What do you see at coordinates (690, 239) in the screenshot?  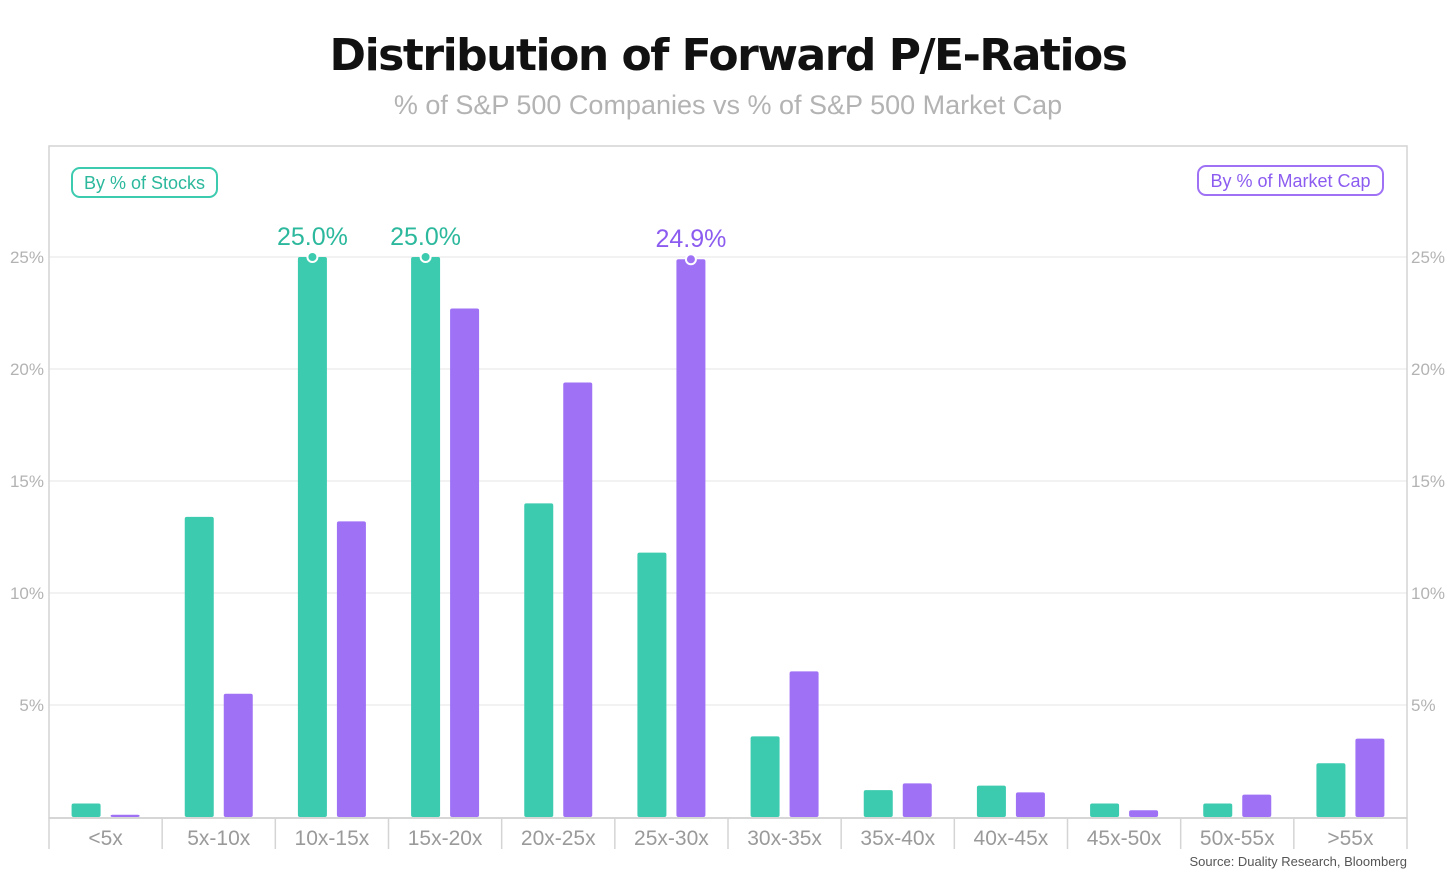 I see `data-label: 24.9%` at bounding box center [690, 239].